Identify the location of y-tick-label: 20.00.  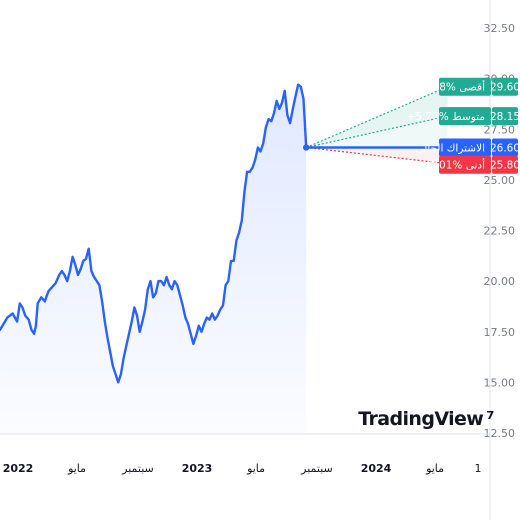
(500, 281).